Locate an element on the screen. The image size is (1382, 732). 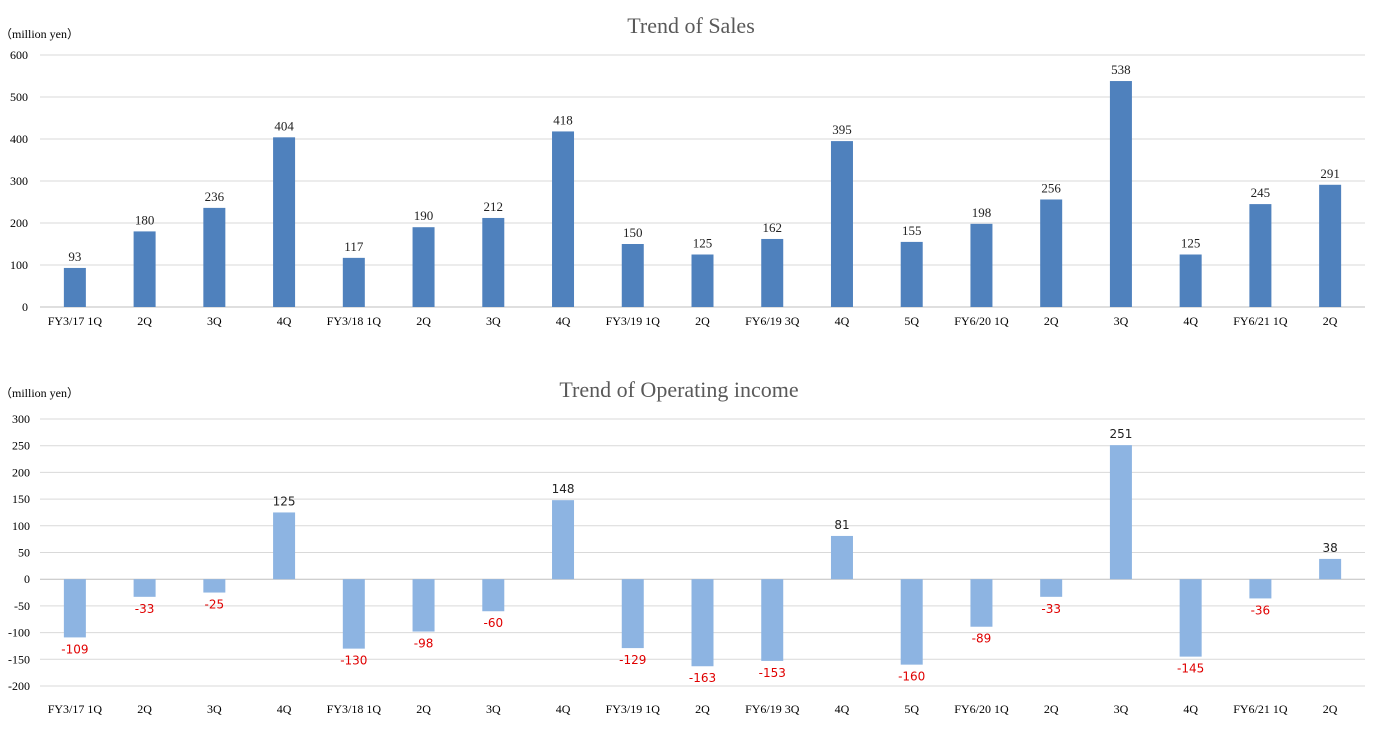
y-tick-label: 50 is located at coordinates (24, 553).